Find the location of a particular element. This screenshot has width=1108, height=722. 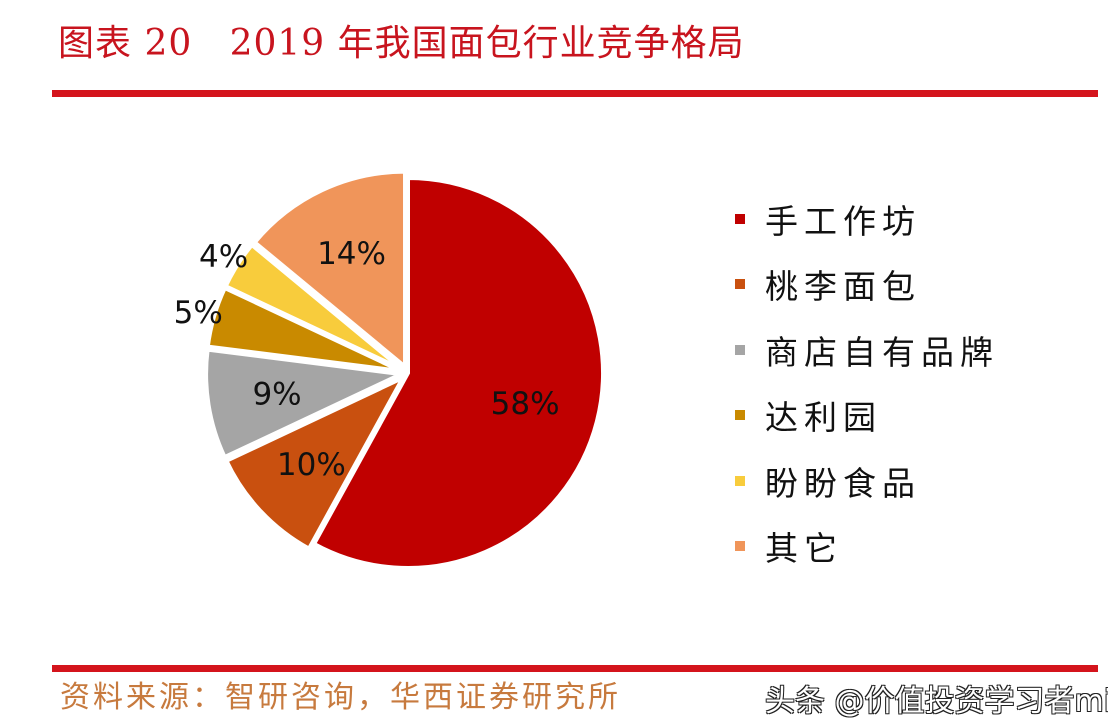

legend-label: 达利园 is located at coordinates (823, 418).